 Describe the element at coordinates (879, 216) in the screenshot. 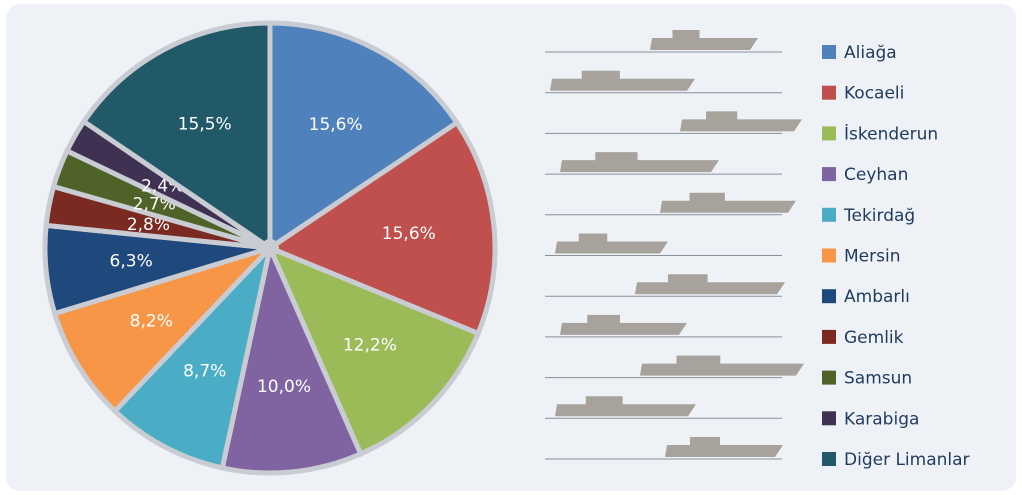

I see `legend-label: Tekirdağ` at that location.